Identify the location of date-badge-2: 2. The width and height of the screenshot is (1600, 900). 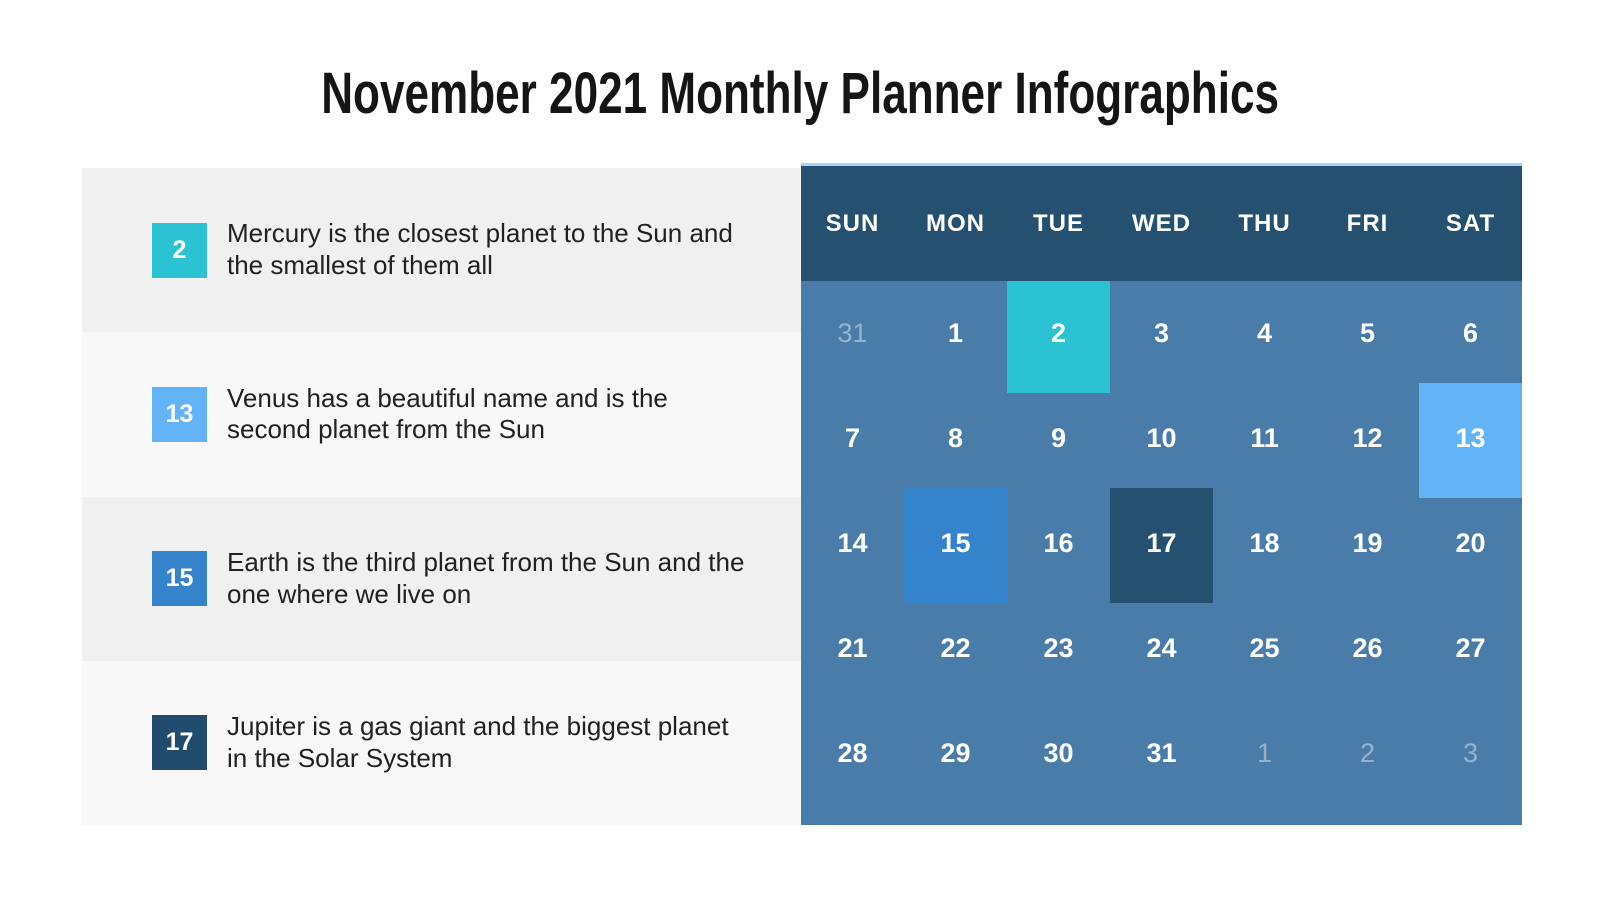
(179, 250).